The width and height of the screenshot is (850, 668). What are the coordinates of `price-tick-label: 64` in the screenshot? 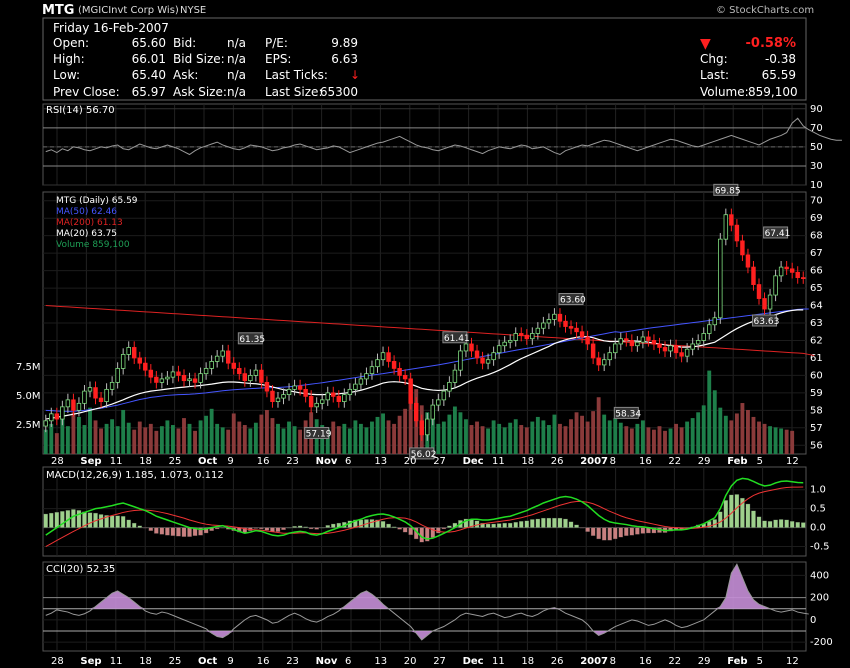 It's located at (816, 306).